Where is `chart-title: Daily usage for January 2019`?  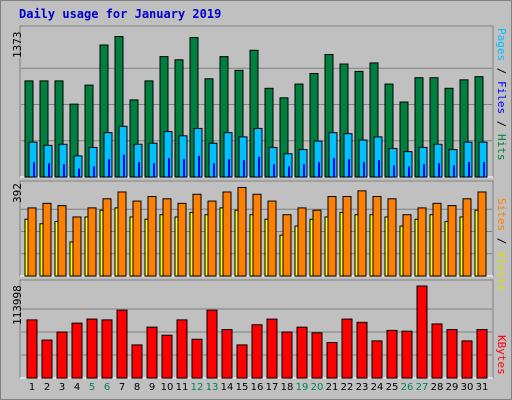 chart-title: Daily usage for January 2019 is located at coordinates (120, 14).